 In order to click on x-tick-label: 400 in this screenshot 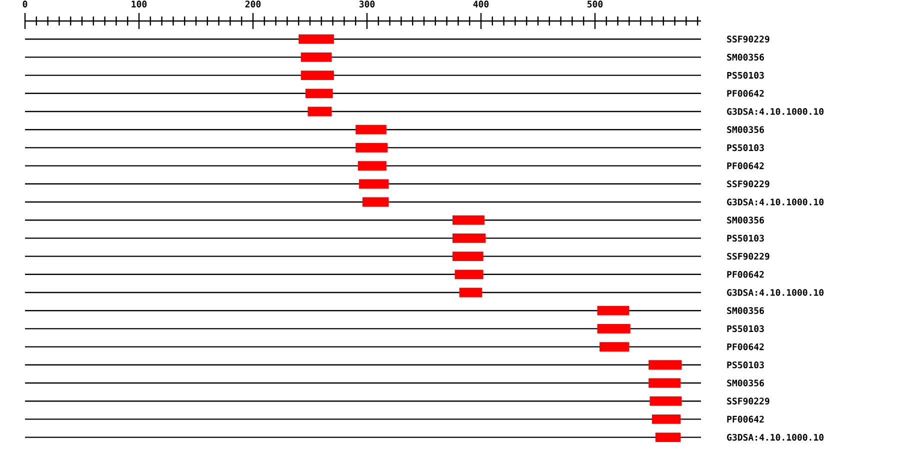, I will do `click(481, 4)`.